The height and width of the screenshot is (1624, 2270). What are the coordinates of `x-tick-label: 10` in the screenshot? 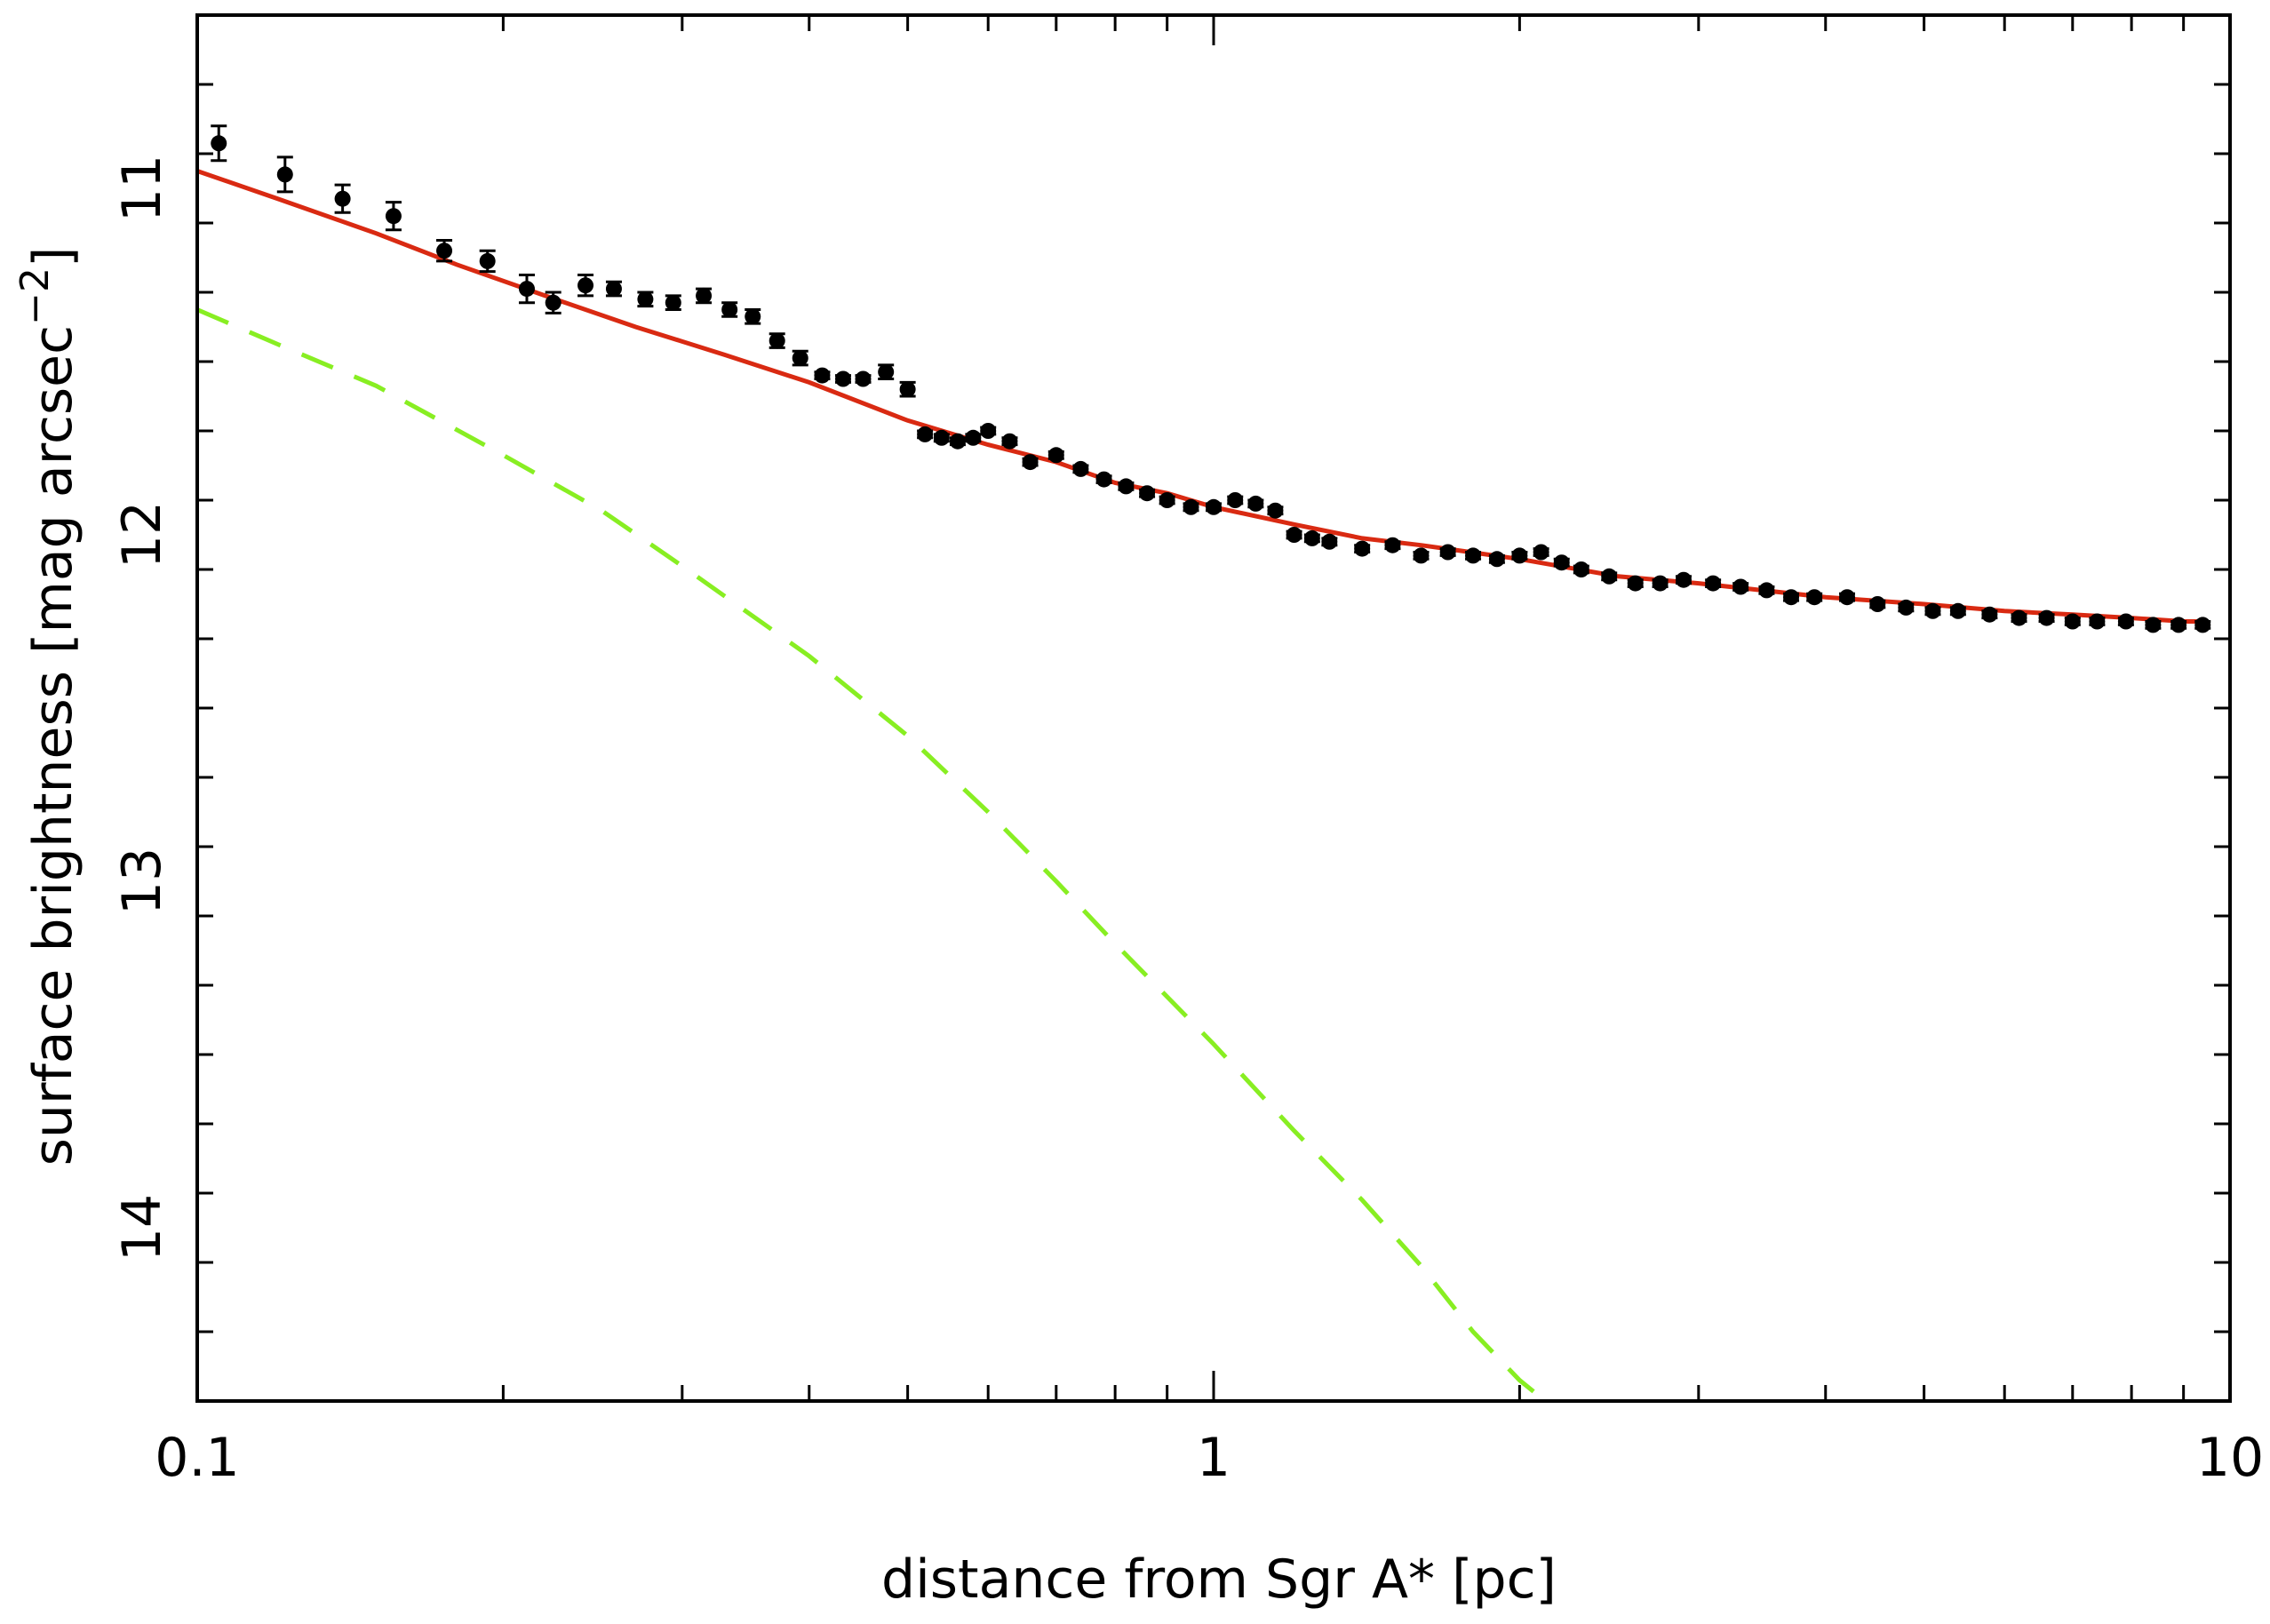 It's located at (2230, 1458).